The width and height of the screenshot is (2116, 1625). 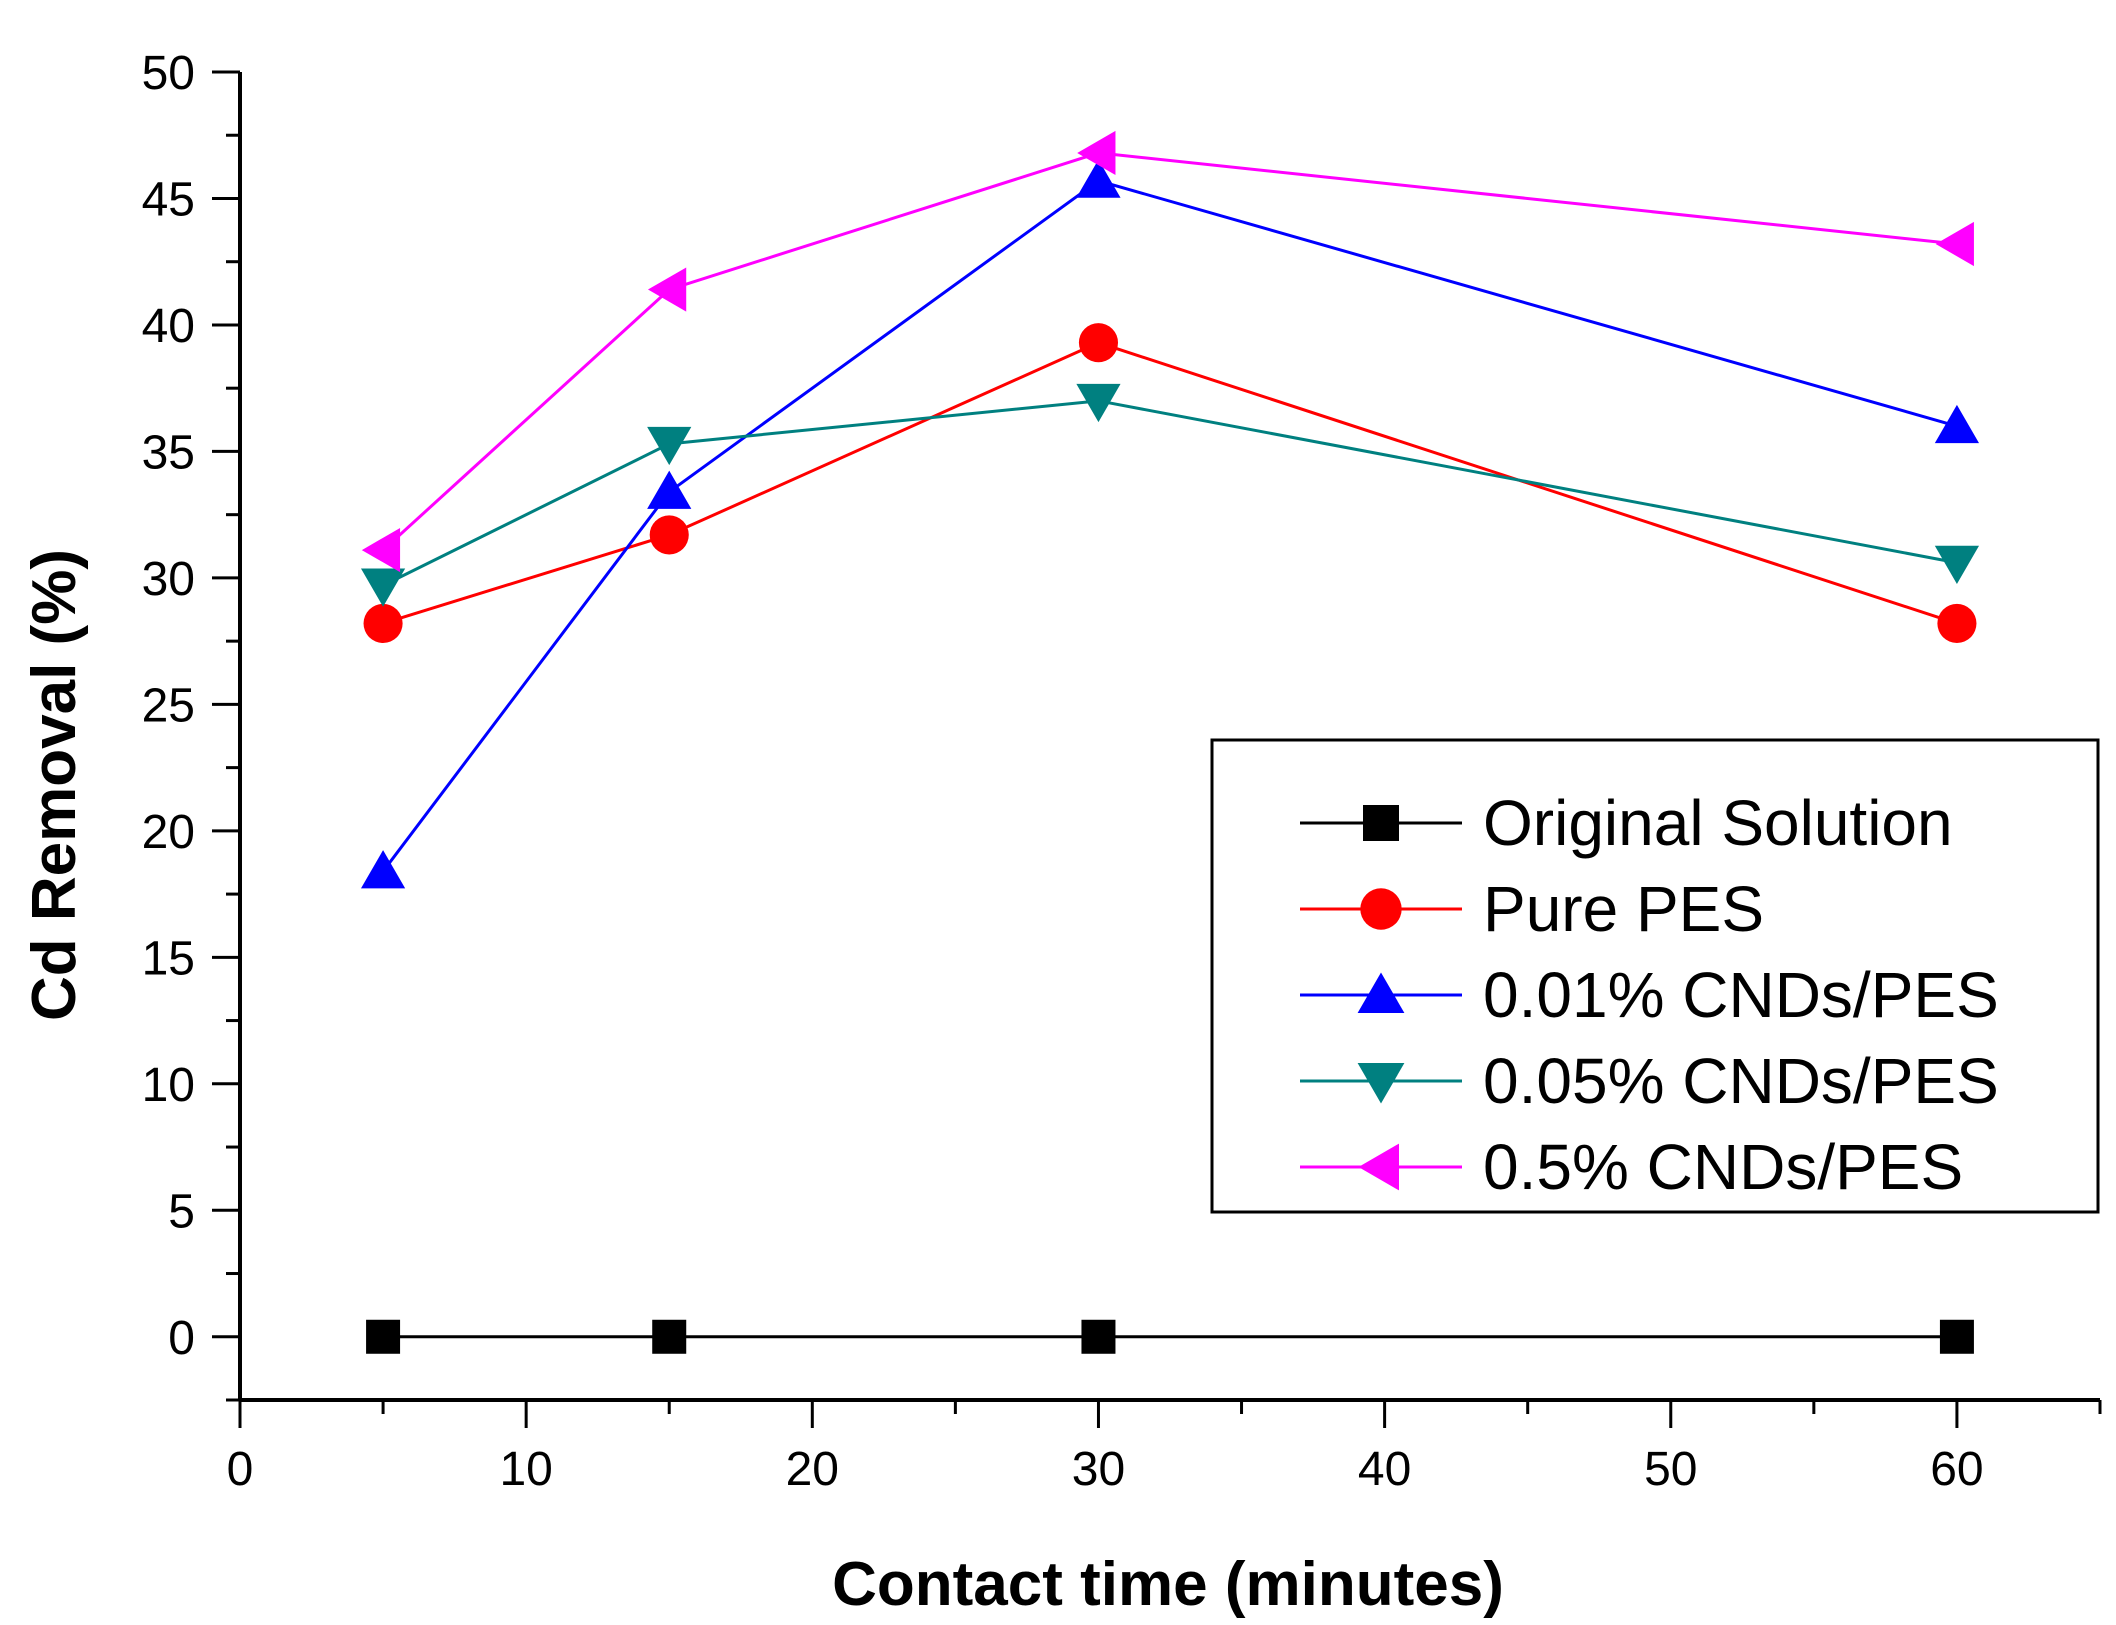 I want to click on legend-item: Pure PES, so click(x=1532, y=909).